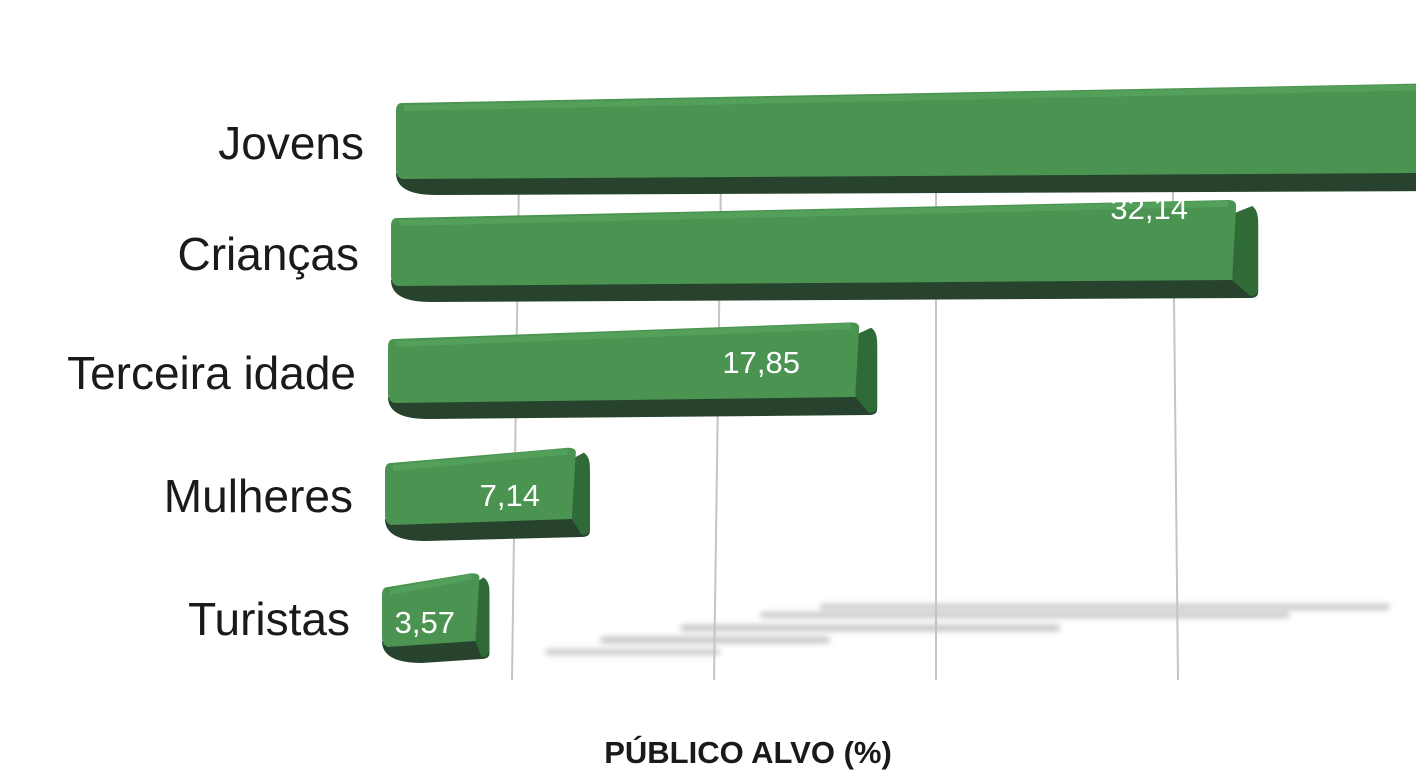 This screenshot has height=773, width=1416. I want to click on value-label: 3,57, so click(425, 622).